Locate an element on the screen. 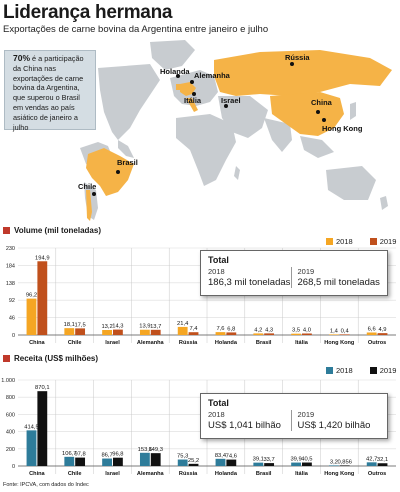 This screenshot has height=492, width=400. receita-data-label: 106,7 is located at coordinates (69, 454).